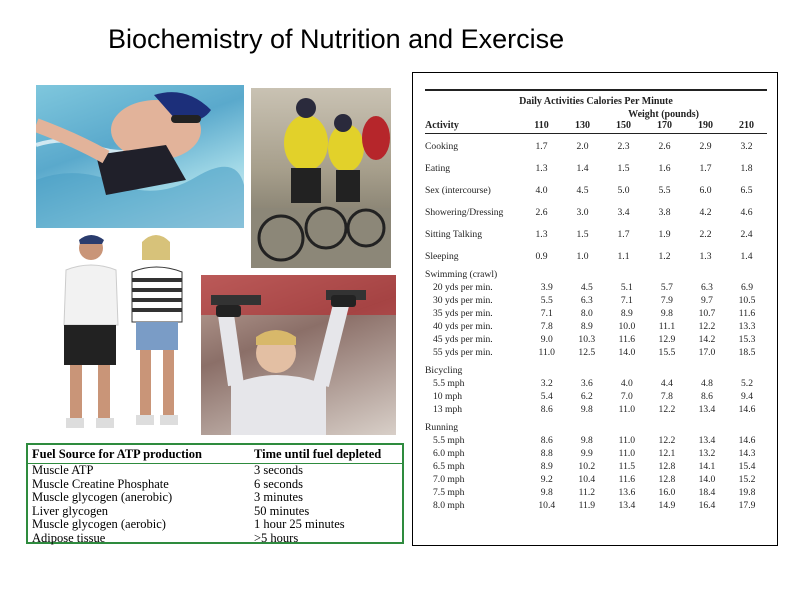 This screenshot has height=598, width=797. What do you see at coordinates (587, 466) in the screenshot?
I see `calorie-value: 10.2` at bounding box center [587, 466].